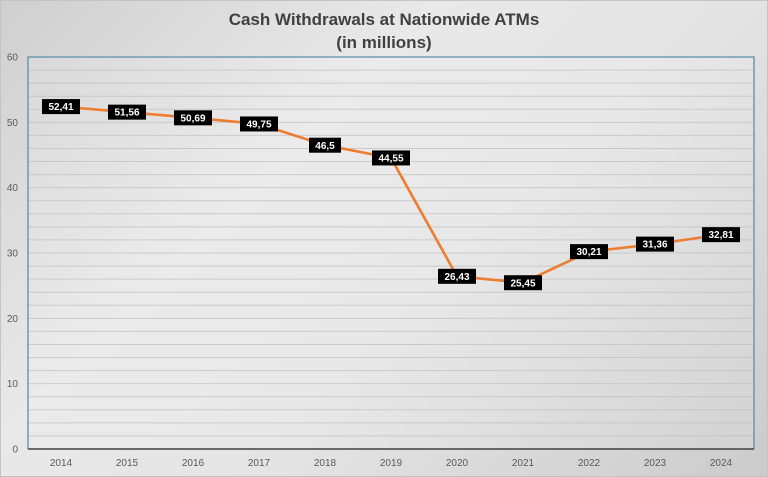 The width and height of the screenshot is (768, 477). Describe the element at coordinates (13, 123) in the screenshot. I see `y-tick-label: 50` at that location.